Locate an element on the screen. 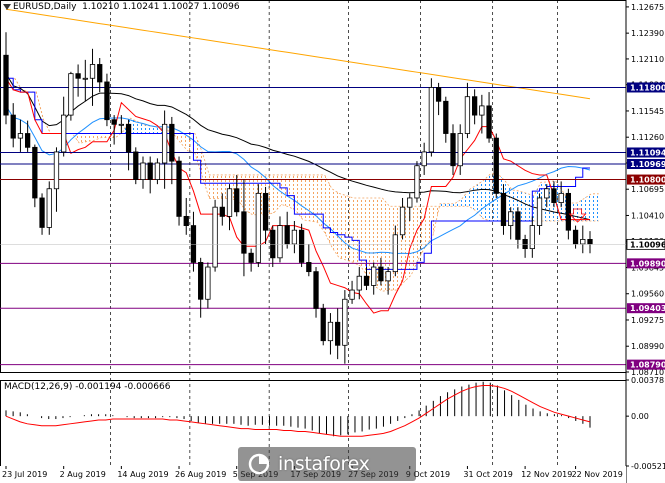 Image resolution: width=665 pixels, height=483 pixels. level-label: 1.10969 is located at coordinates (647, 164).